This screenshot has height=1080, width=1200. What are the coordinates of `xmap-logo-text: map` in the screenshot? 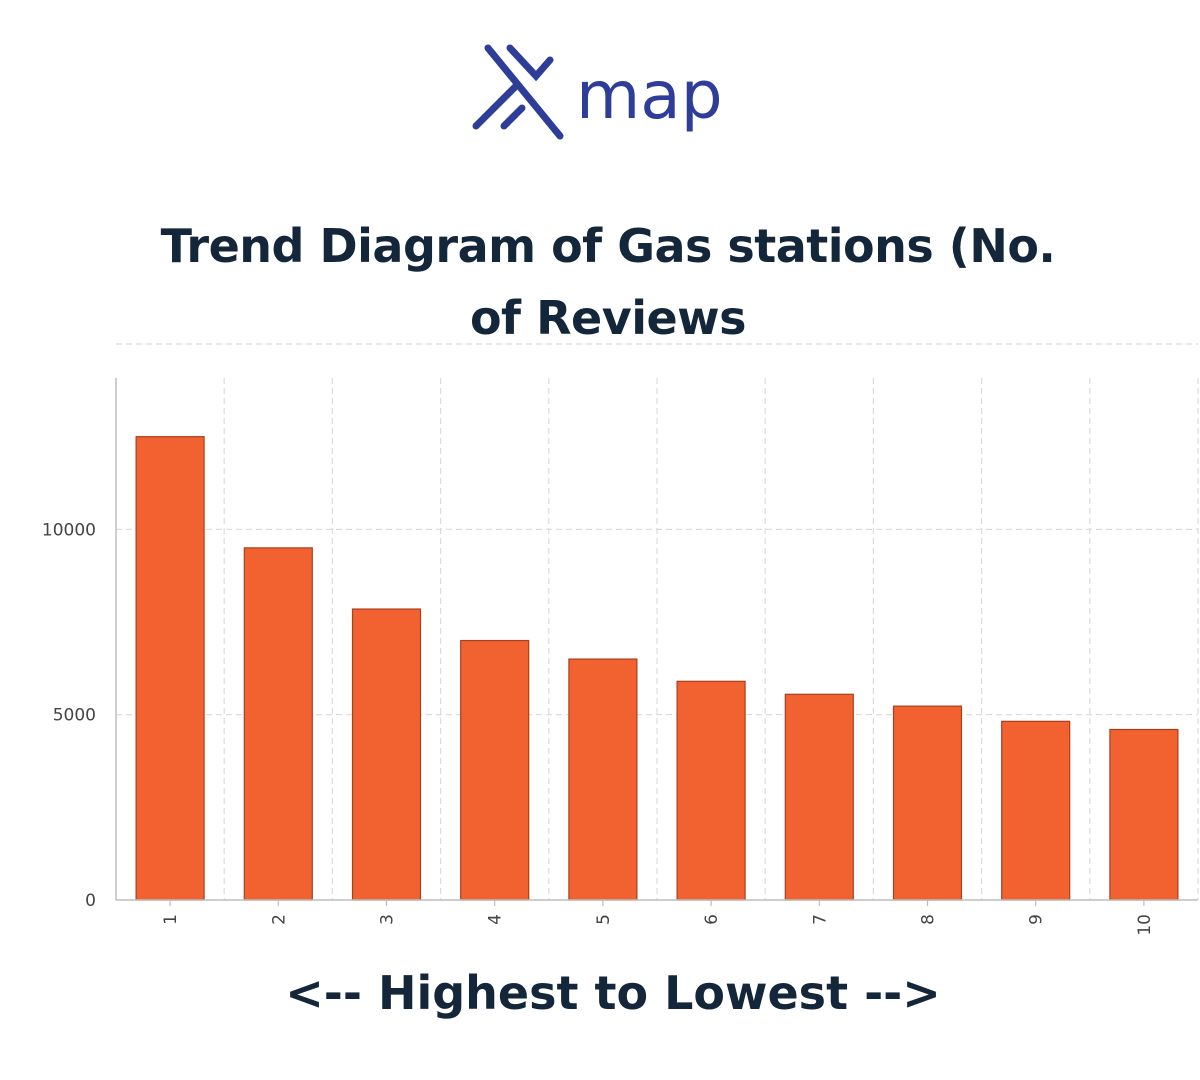 It's located at (649, 95).